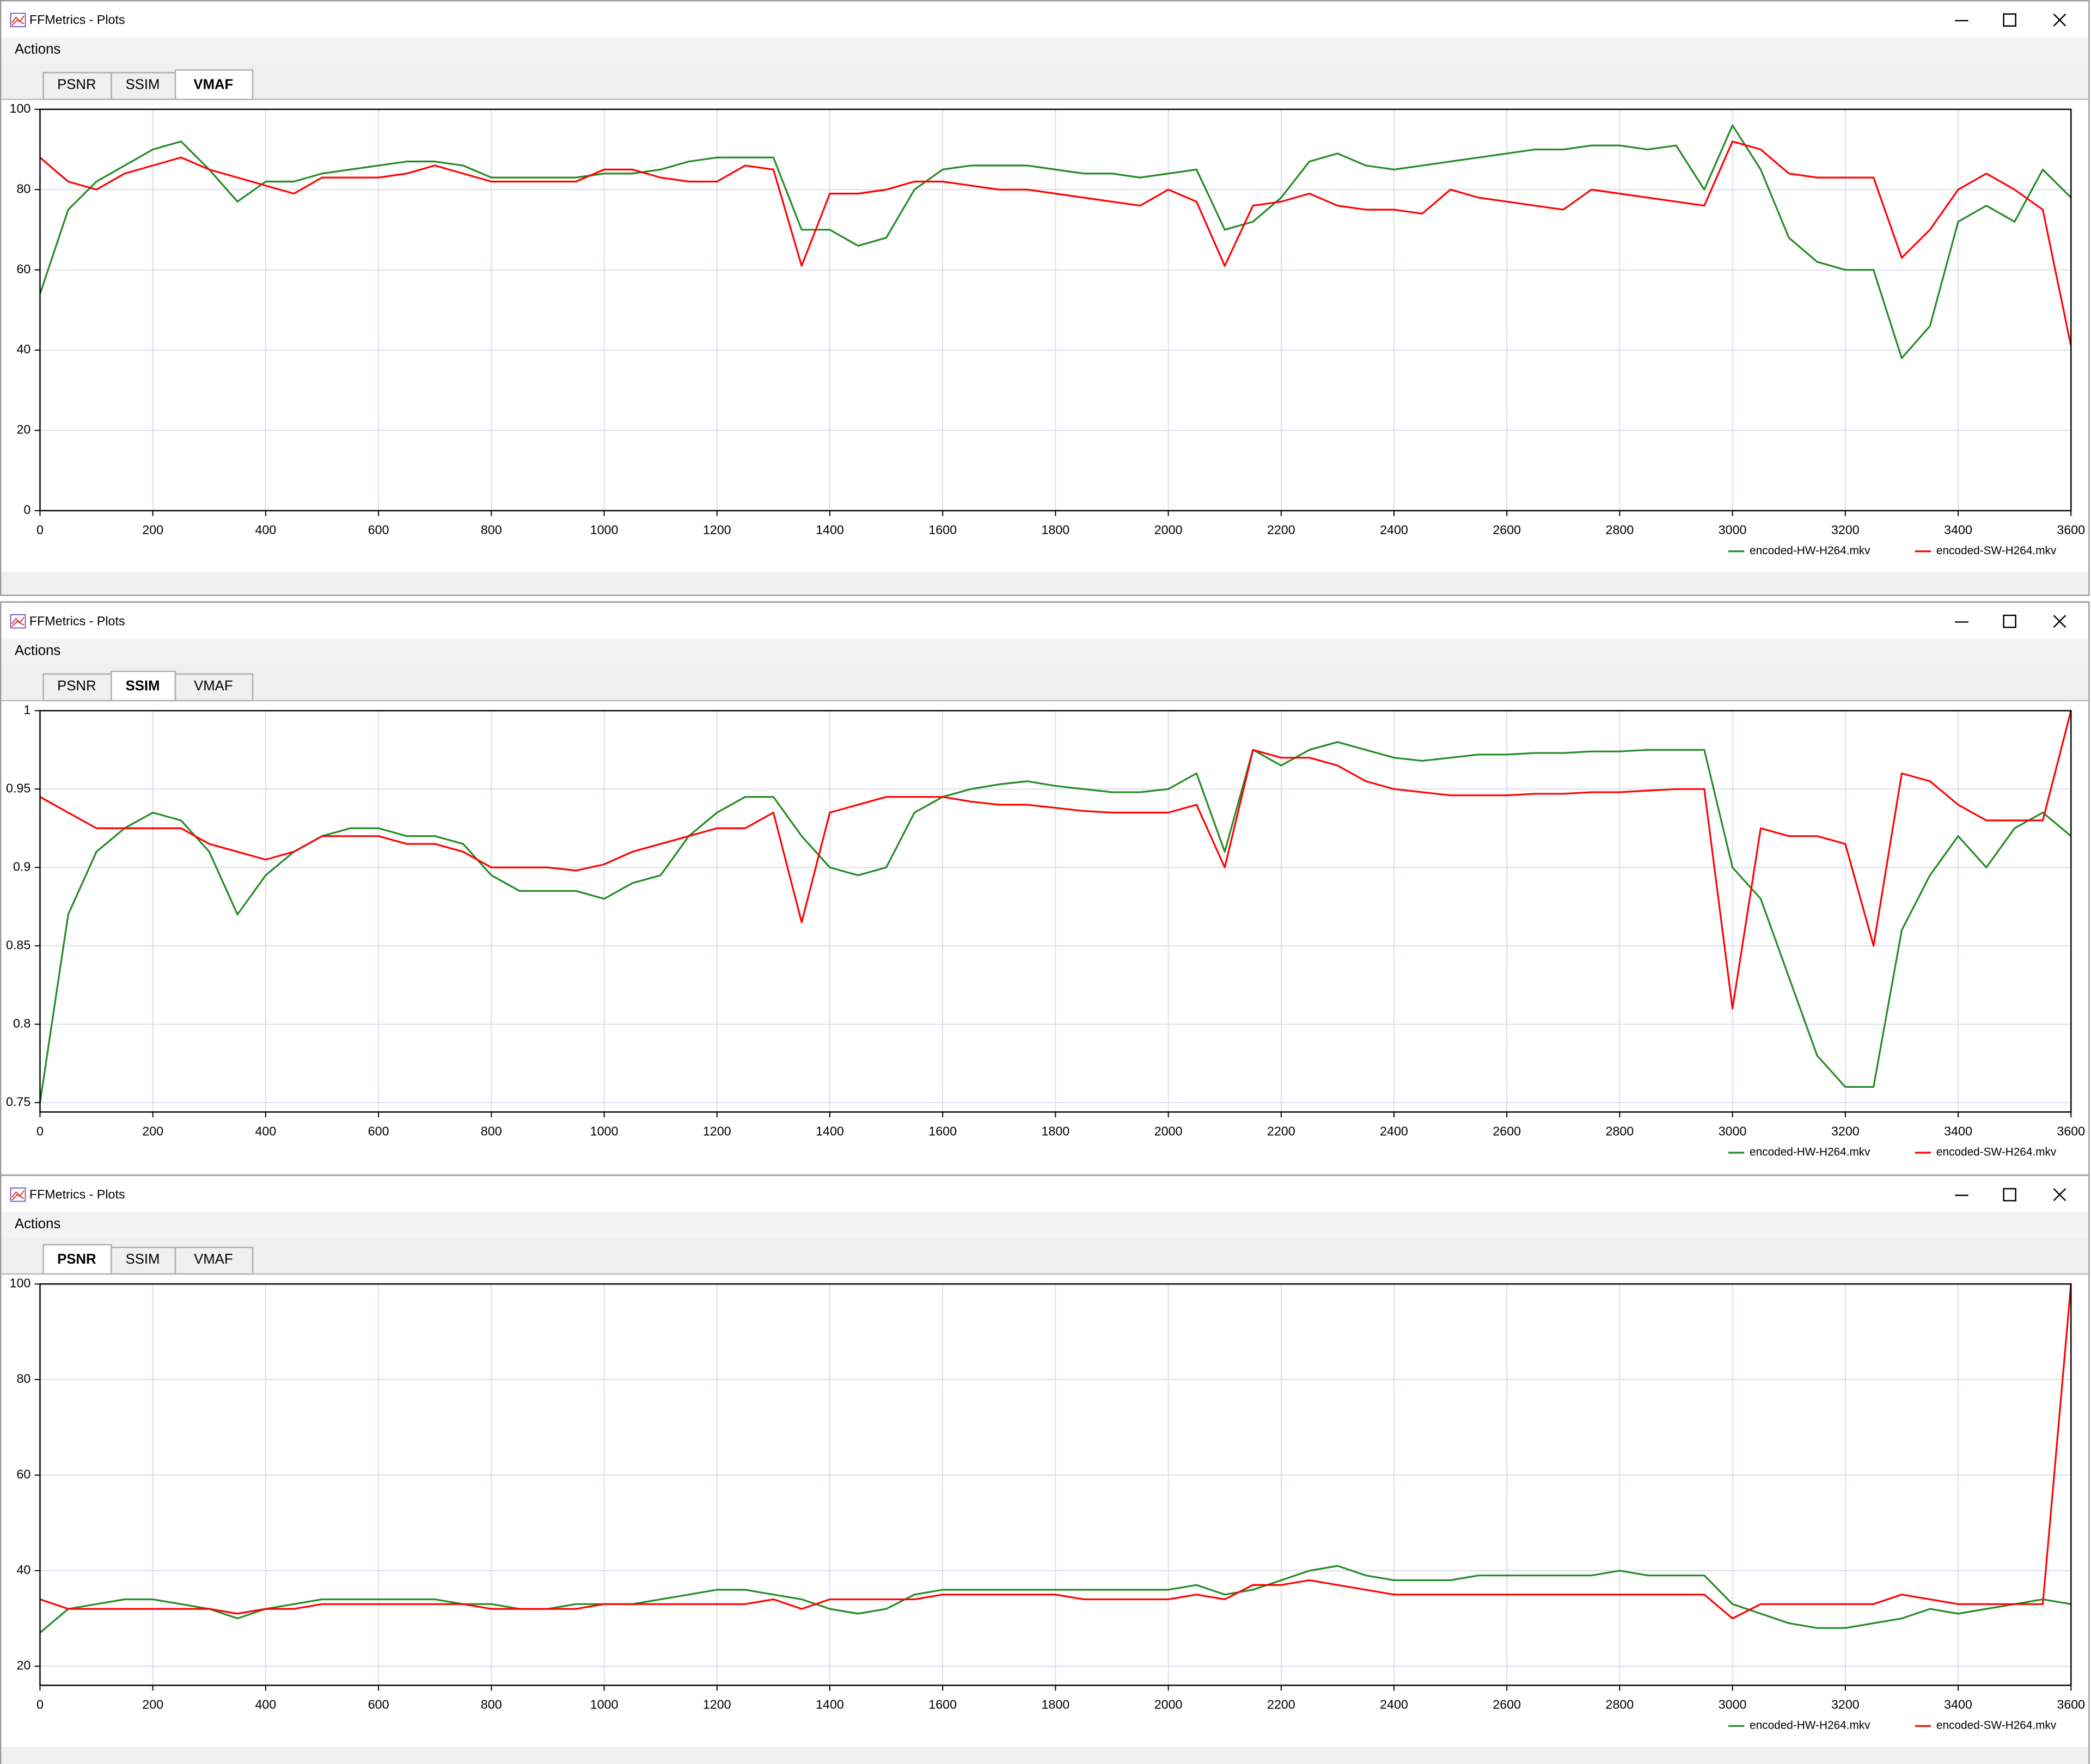 Image resolution: width=2091 pixels, height=1764 pixels. I want to click on y-tick-label: 100, so click(20, 108).